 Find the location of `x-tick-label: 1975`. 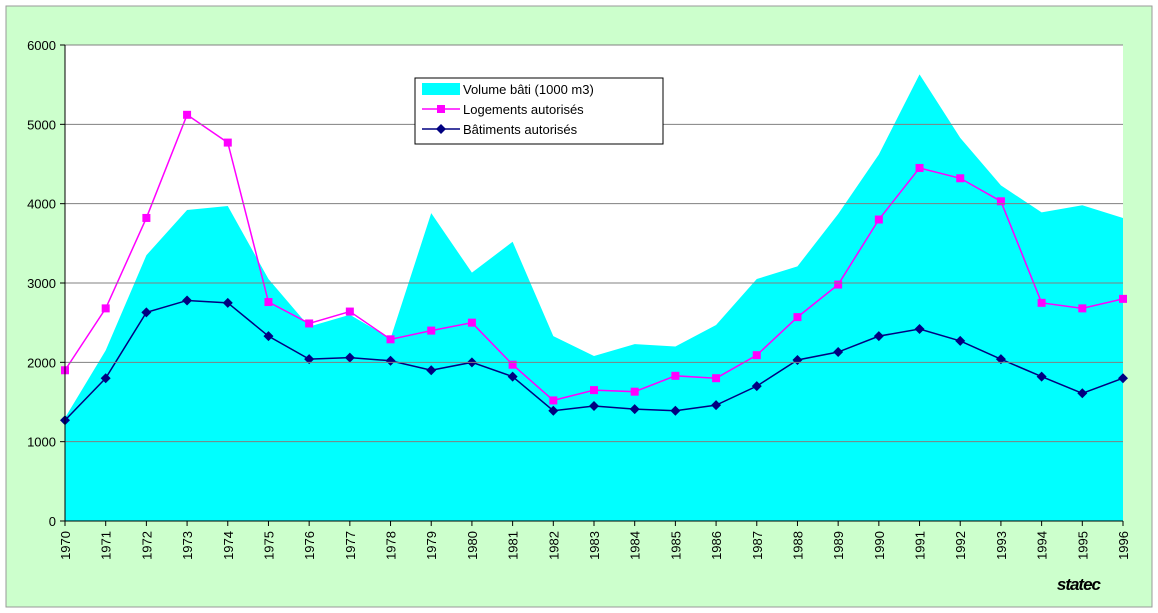

x-tick-label: 1975 is located at coordinates (268, 545).